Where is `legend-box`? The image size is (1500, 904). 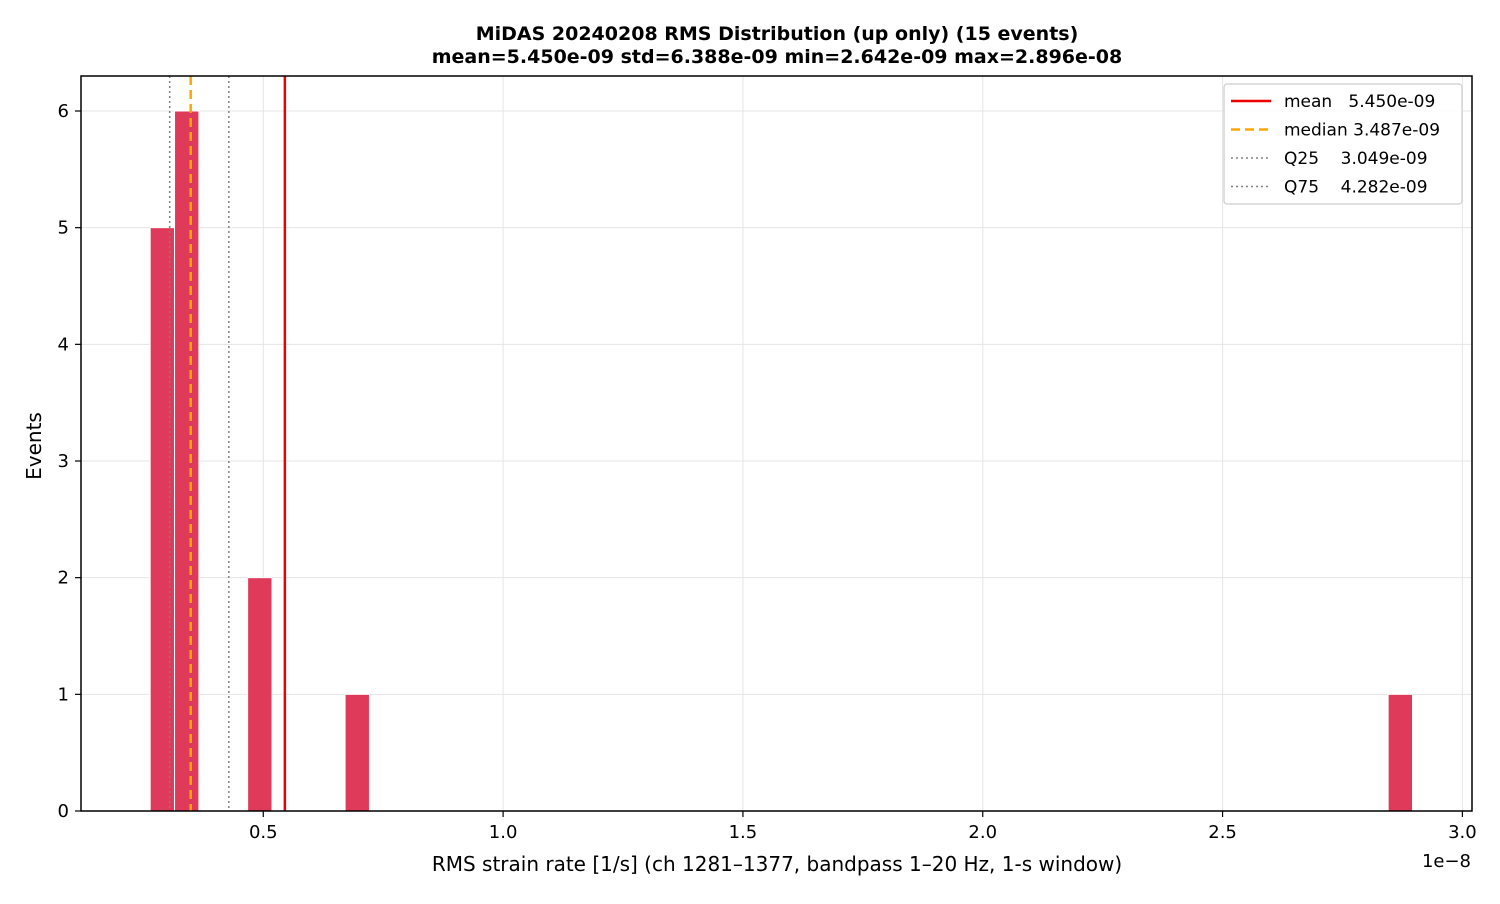 legend-box is located at coordinates (1343, 144).